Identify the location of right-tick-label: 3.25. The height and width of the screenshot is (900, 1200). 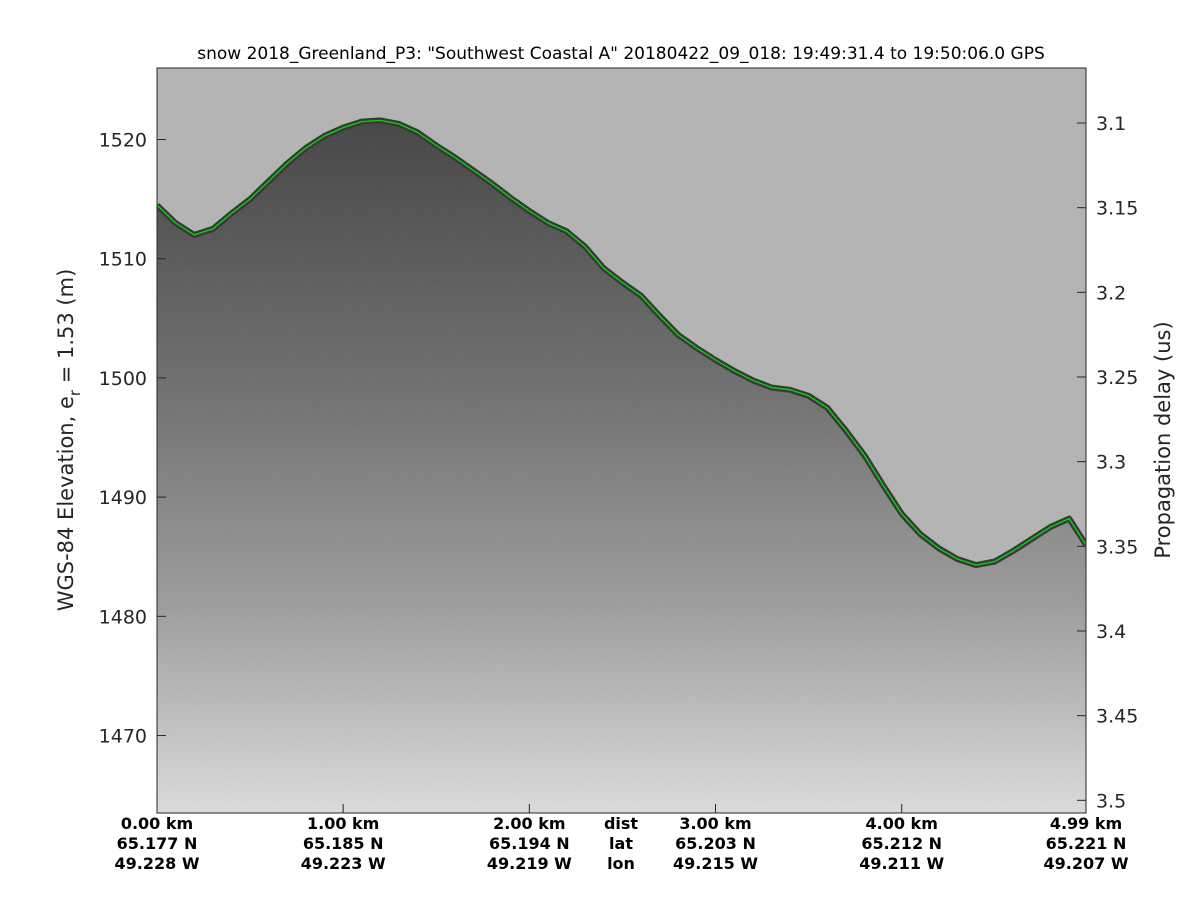
(1117, 378).